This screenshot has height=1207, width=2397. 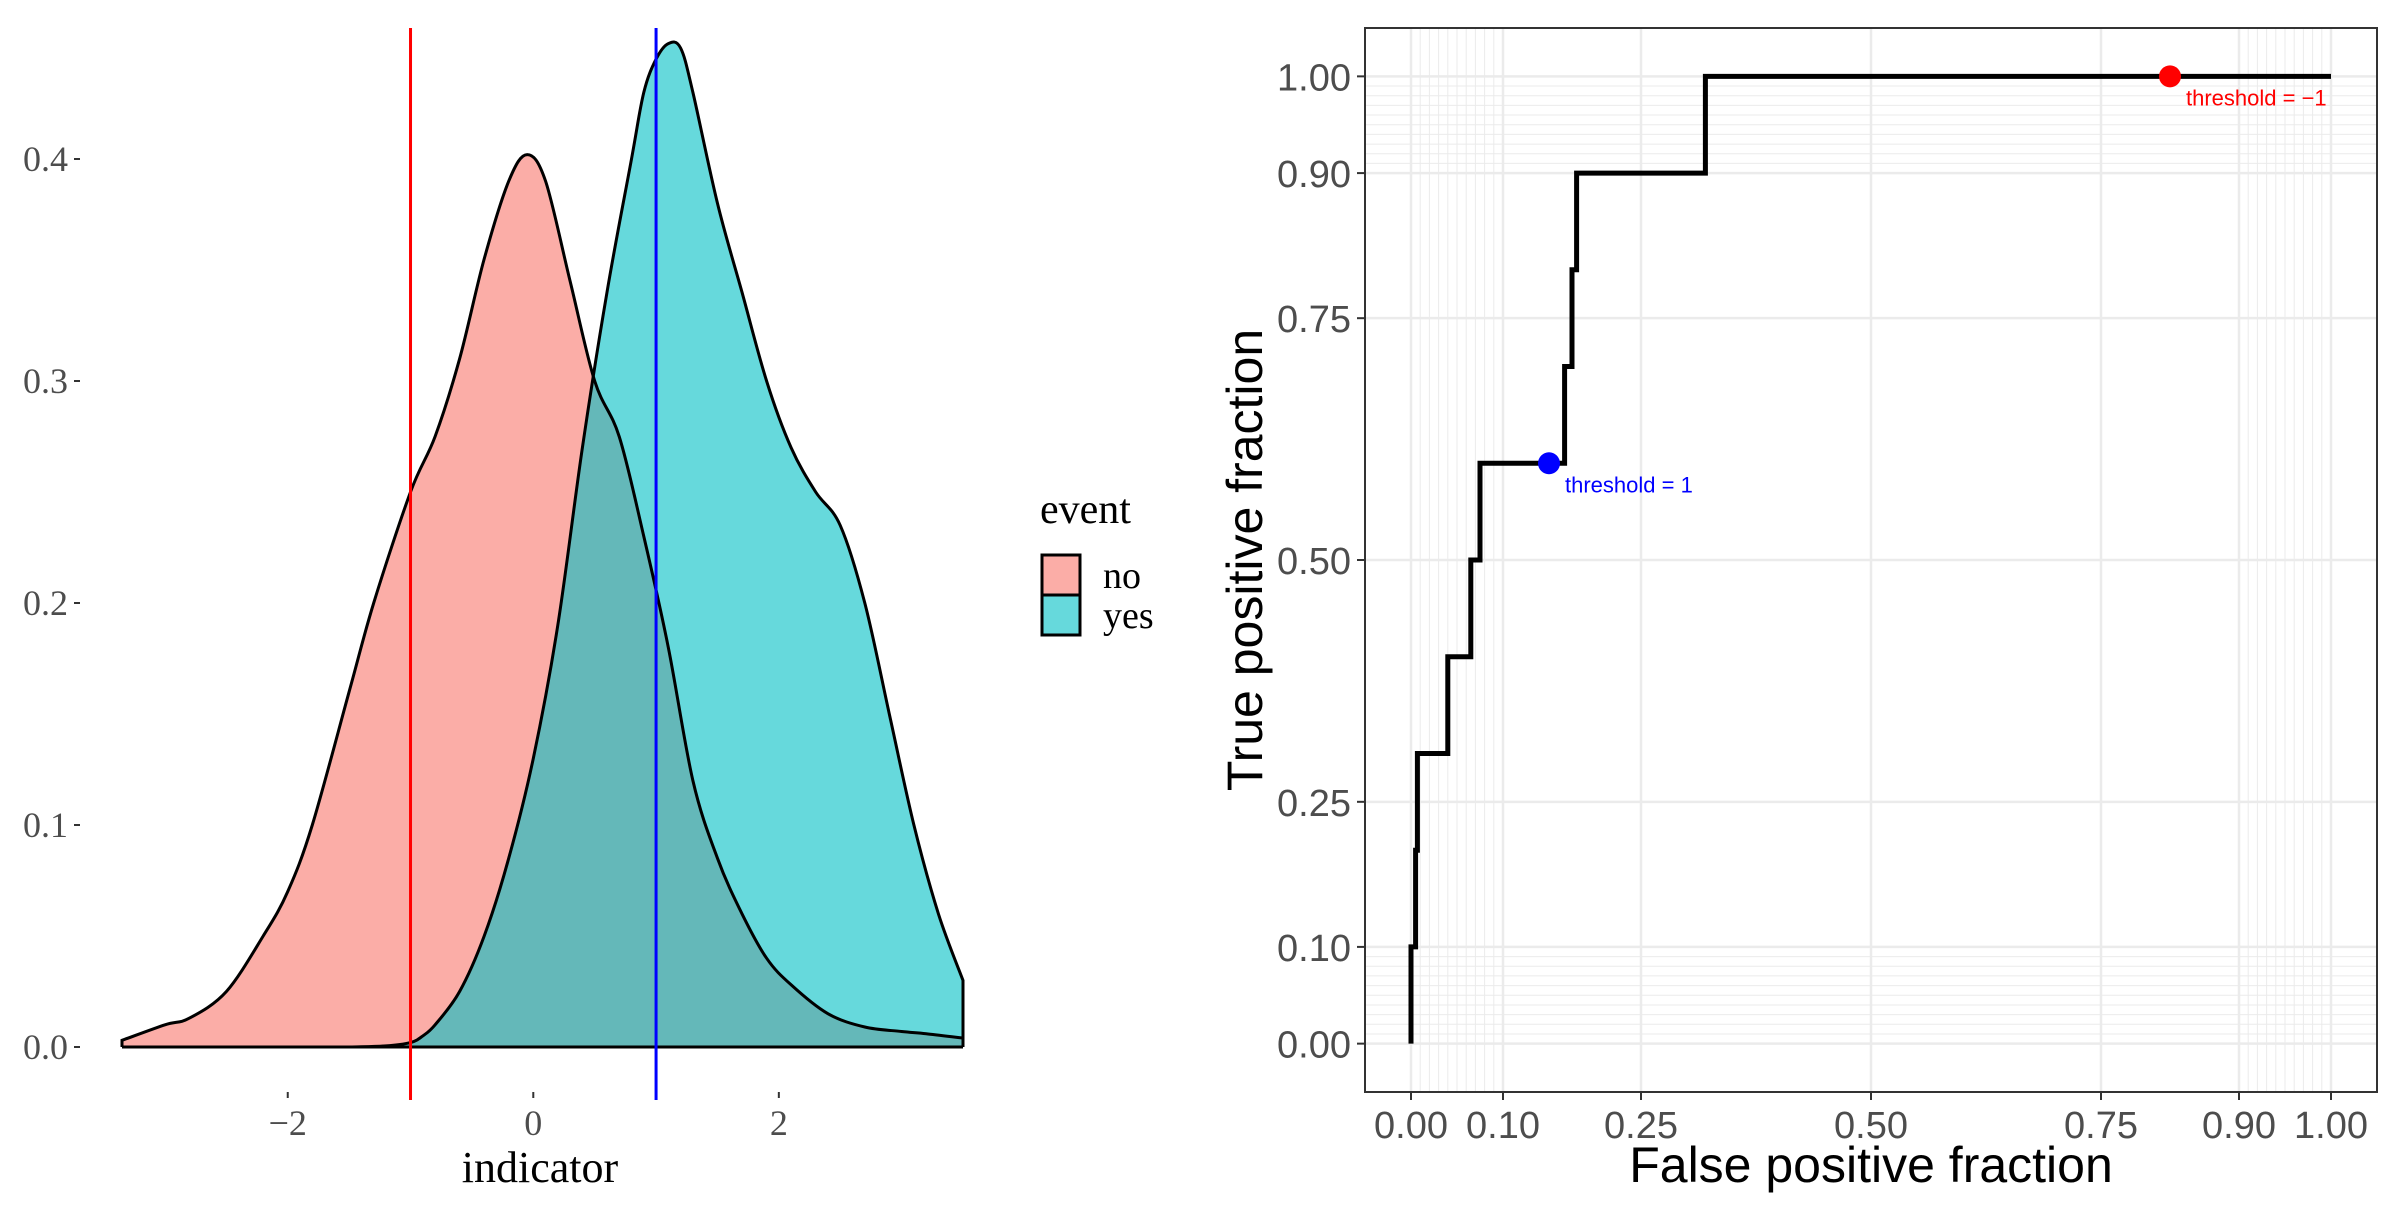 What do you see at coordinates (1245, 560) in the screenshot?
I see `roc-y-axis-label: True positive fraction` at bounding box center [1245, 560].